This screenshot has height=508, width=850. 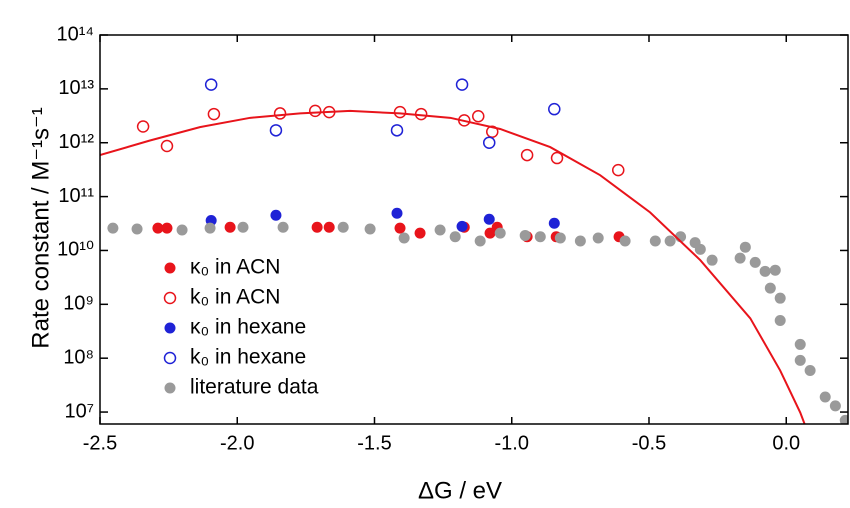 I want to click on y-tick-label: 10¹⁴, so click(x=76, y=34).